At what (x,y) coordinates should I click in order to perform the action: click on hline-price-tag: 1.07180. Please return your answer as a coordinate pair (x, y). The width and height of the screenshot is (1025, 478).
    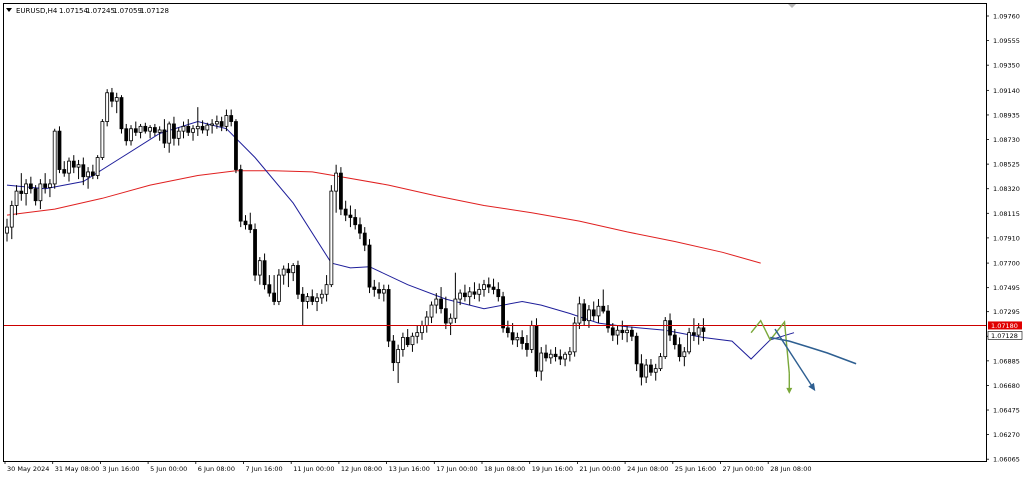
    Looking at the image, I should click on (1005, 325).